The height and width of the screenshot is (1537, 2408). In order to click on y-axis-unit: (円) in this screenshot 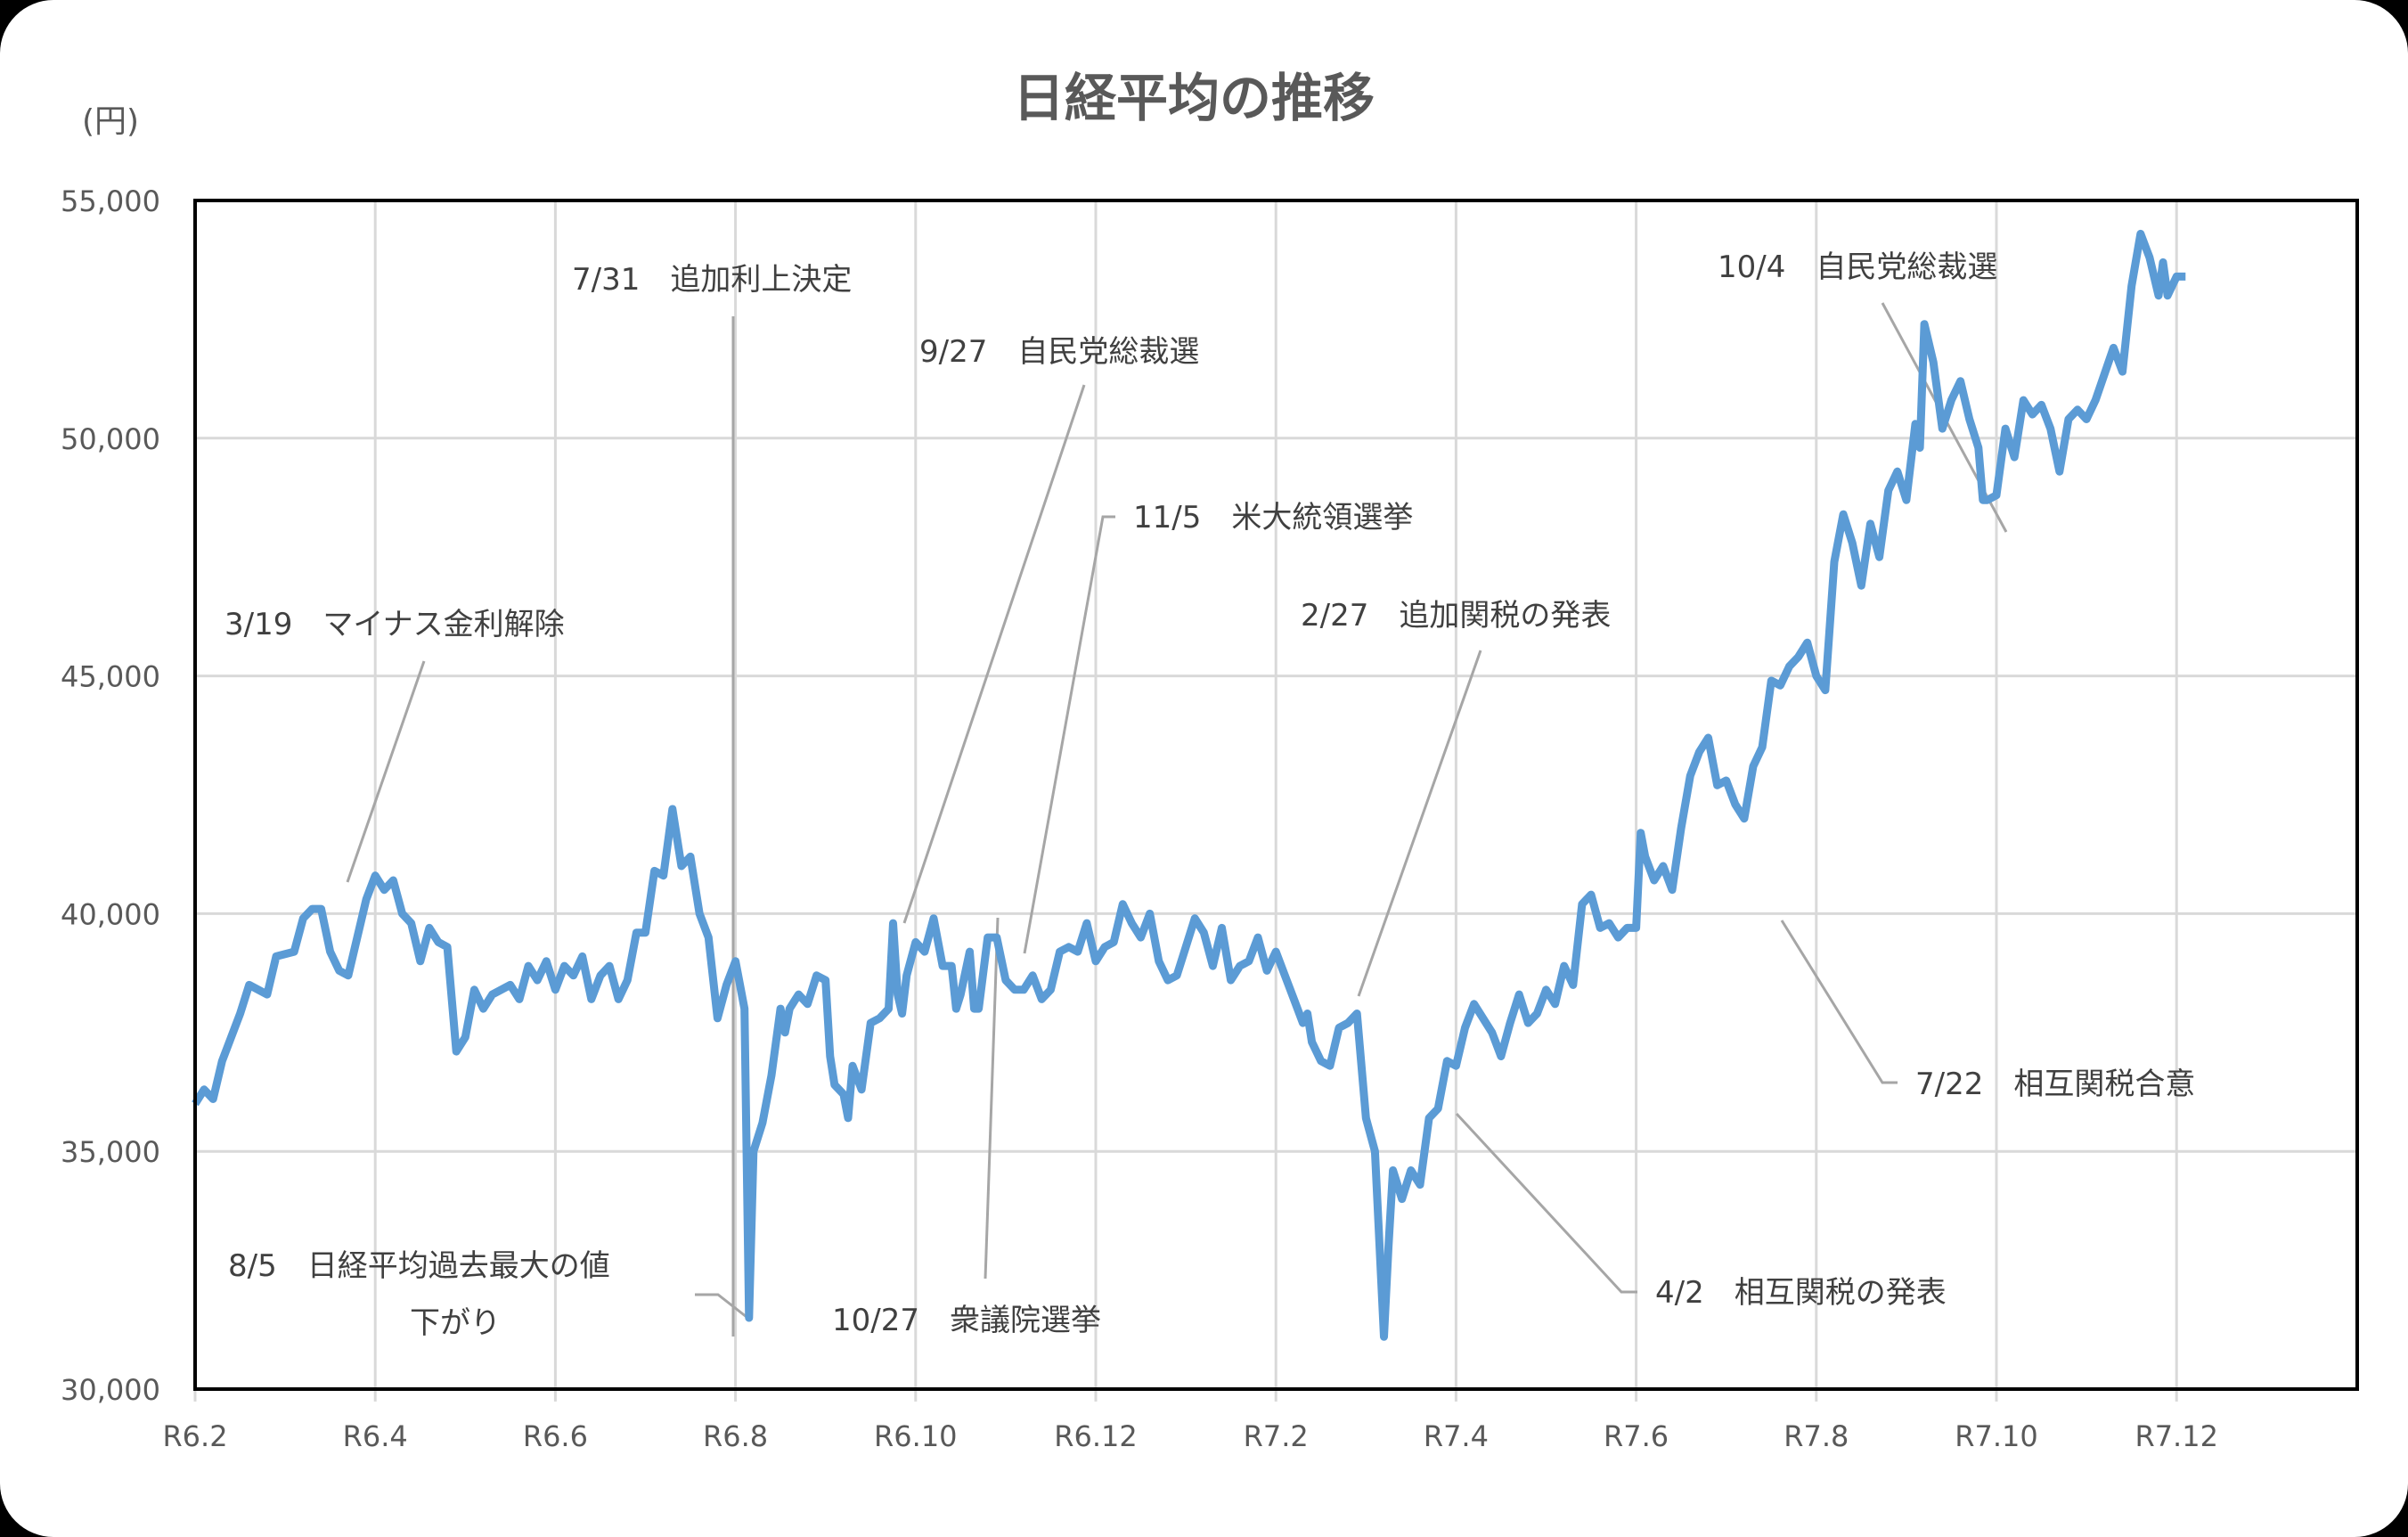, I will do `click(110, 121)`.